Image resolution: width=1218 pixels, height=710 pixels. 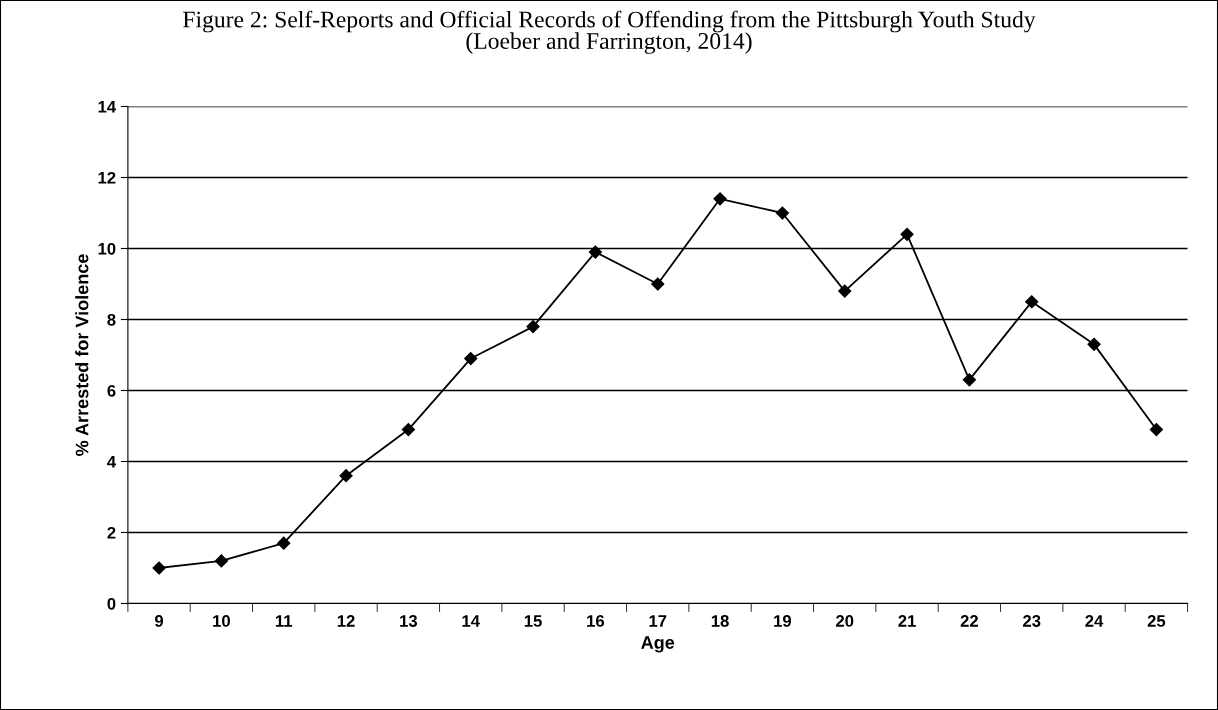 What do you see at coordinates (658, 644) in the screenshot?
I see `x-axis-title: Age` at bounding box center [658, 644].